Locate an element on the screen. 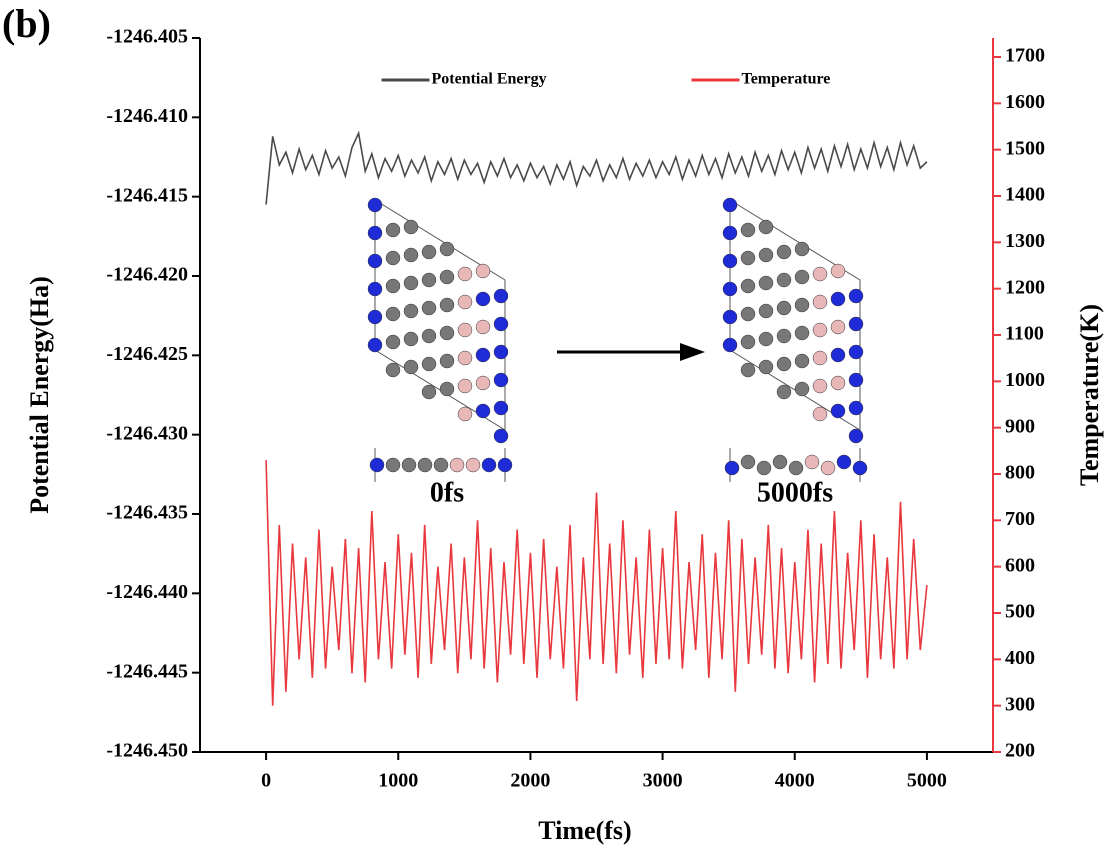 This screenshot has width=1113, height=853. x-tick-label: 2000 is located at coordinates (530, 781).